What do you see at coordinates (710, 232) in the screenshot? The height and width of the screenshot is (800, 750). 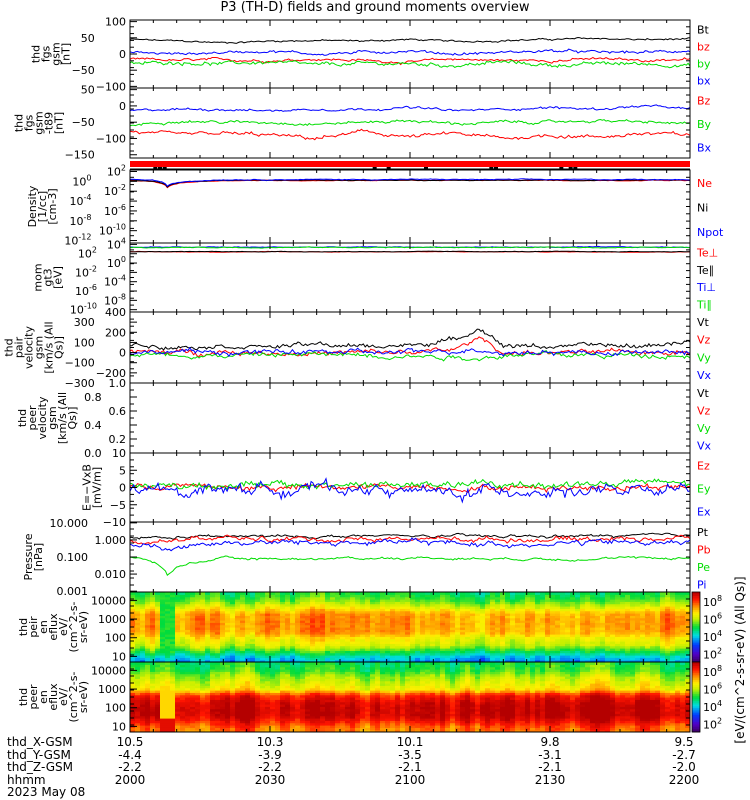 I see `legend-Npot: Npot` at bounding box center [710, 232].